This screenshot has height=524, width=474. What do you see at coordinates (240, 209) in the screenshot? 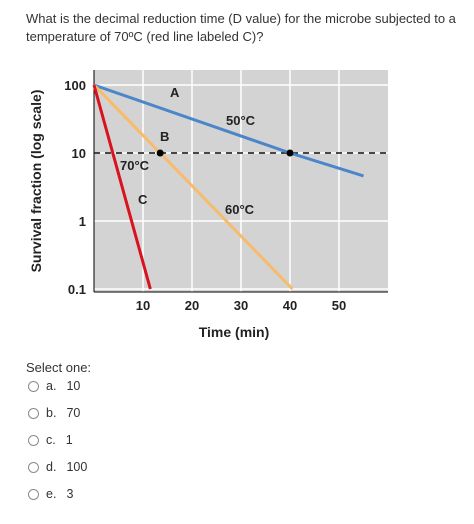
I see `series-b-temp-label: 60°C` at bounding box center [240, 209].